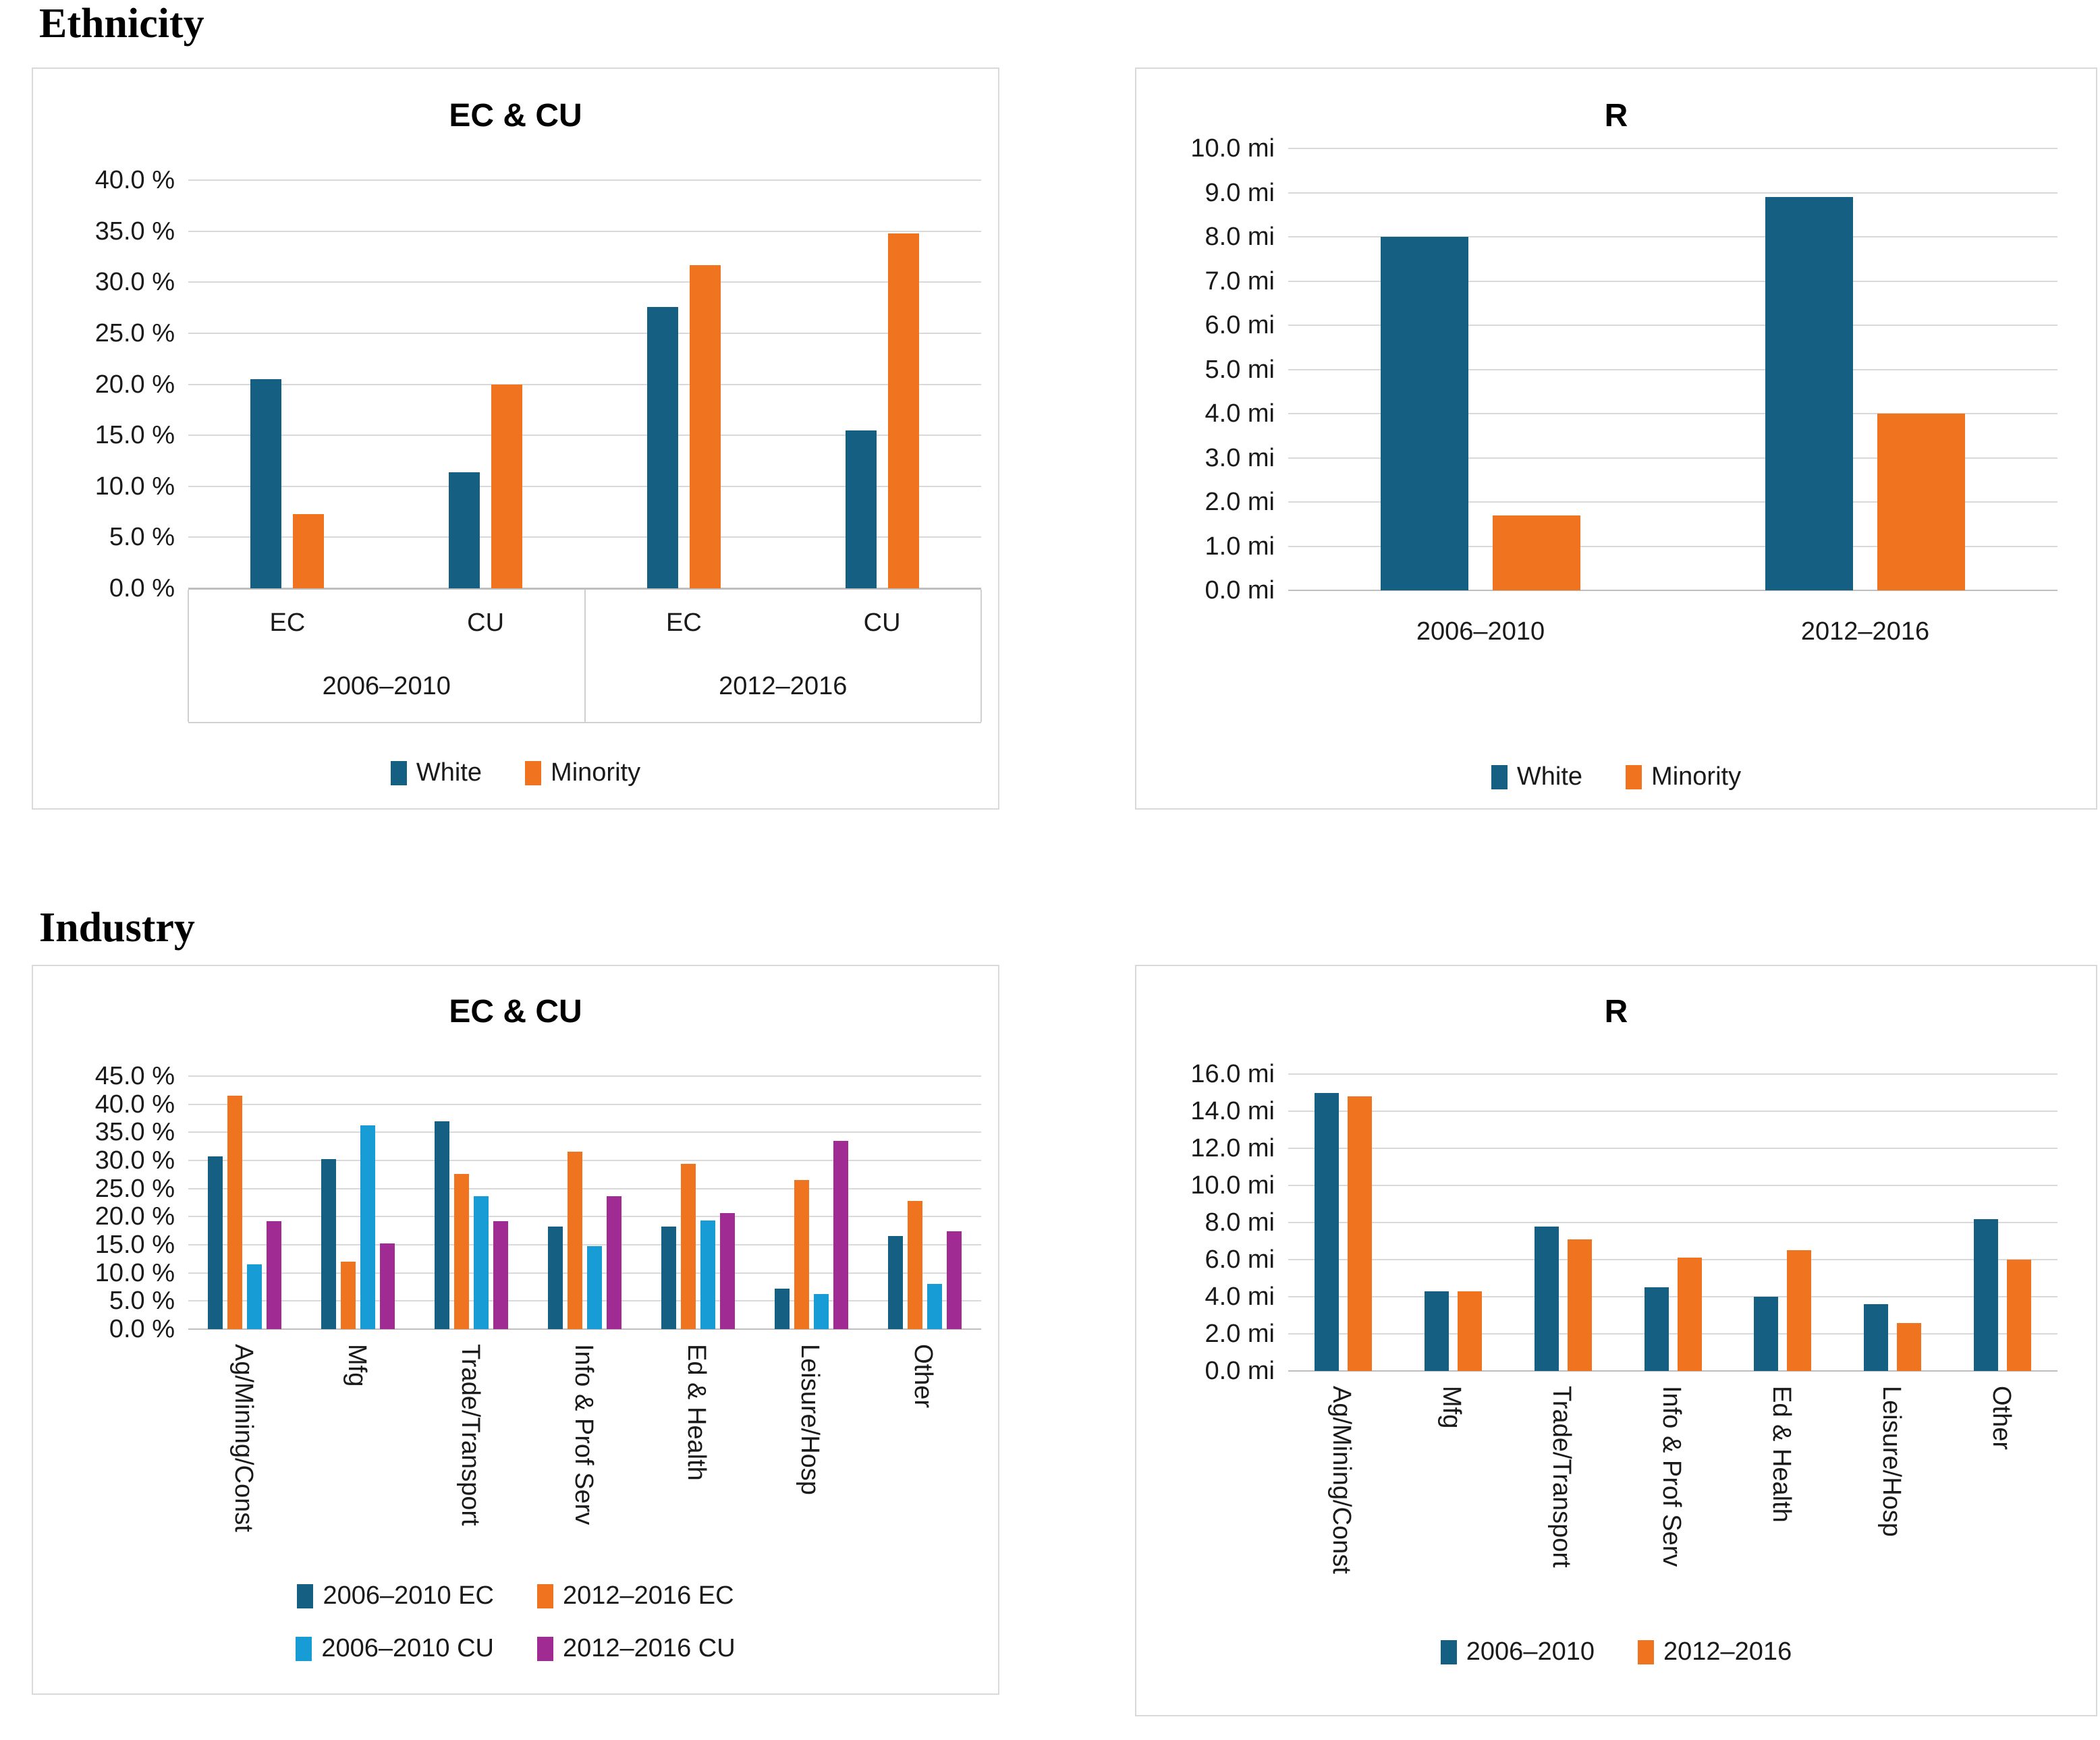 Image resolution: width=2100 pixels, height=1740 pixels. I want to click on y-tick-label: 0.0 mi, so click(1240, 1371).